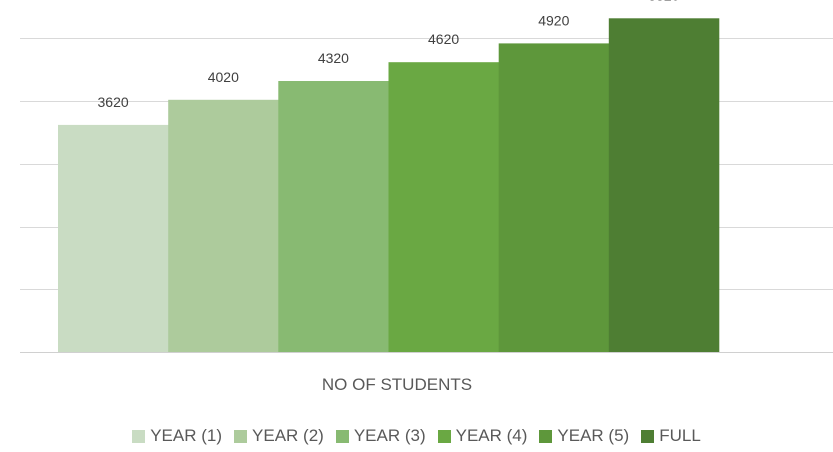 This screenshot has width=833, height=452. What do you see at coordinates (186, 435) in the screenshot?
I see `legend-label: YEAR (1)` at bounding box center [186, 435].